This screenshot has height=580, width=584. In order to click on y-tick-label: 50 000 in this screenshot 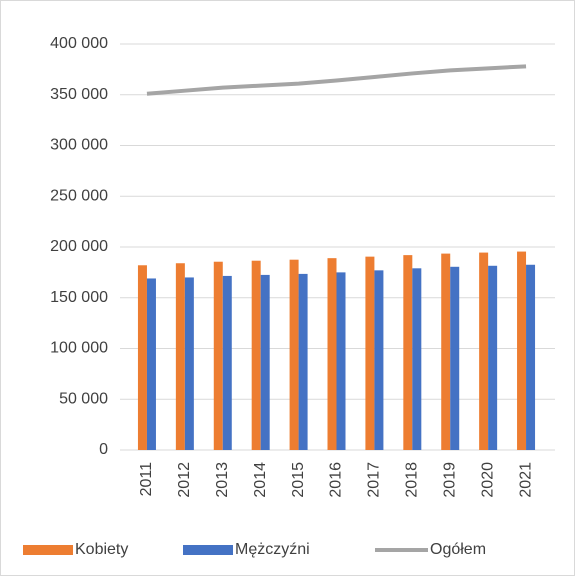, I will do `click(83, 398)`.